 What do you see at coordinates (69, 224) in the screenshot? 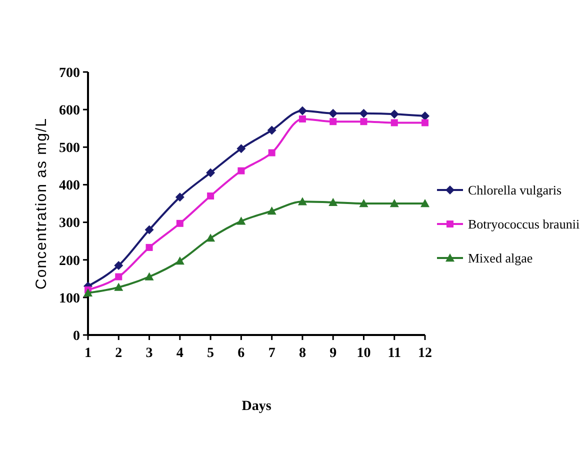
I see `y-tick-label: 300` at bounding box center [69, 224].